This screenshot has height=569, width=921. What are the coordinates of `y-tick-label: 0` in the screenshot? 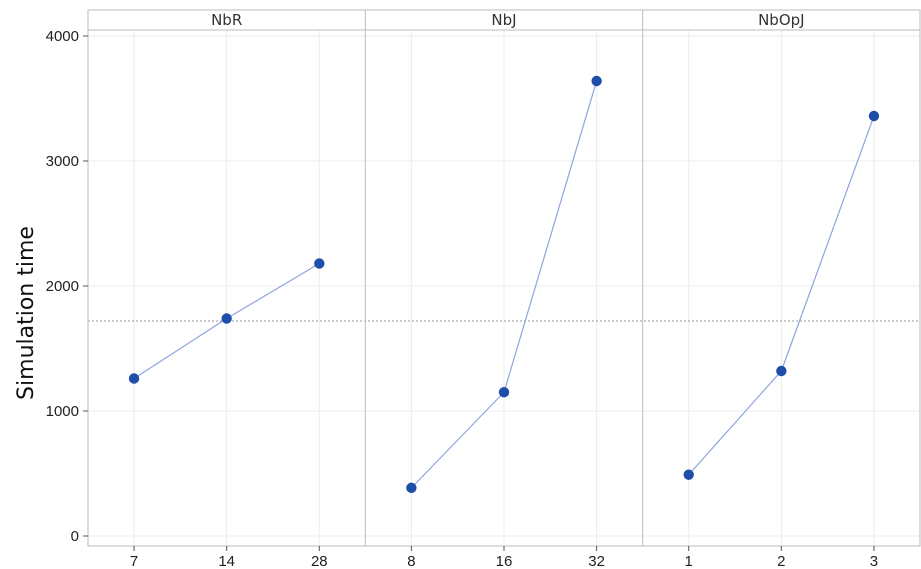 It's located at (75, 536).